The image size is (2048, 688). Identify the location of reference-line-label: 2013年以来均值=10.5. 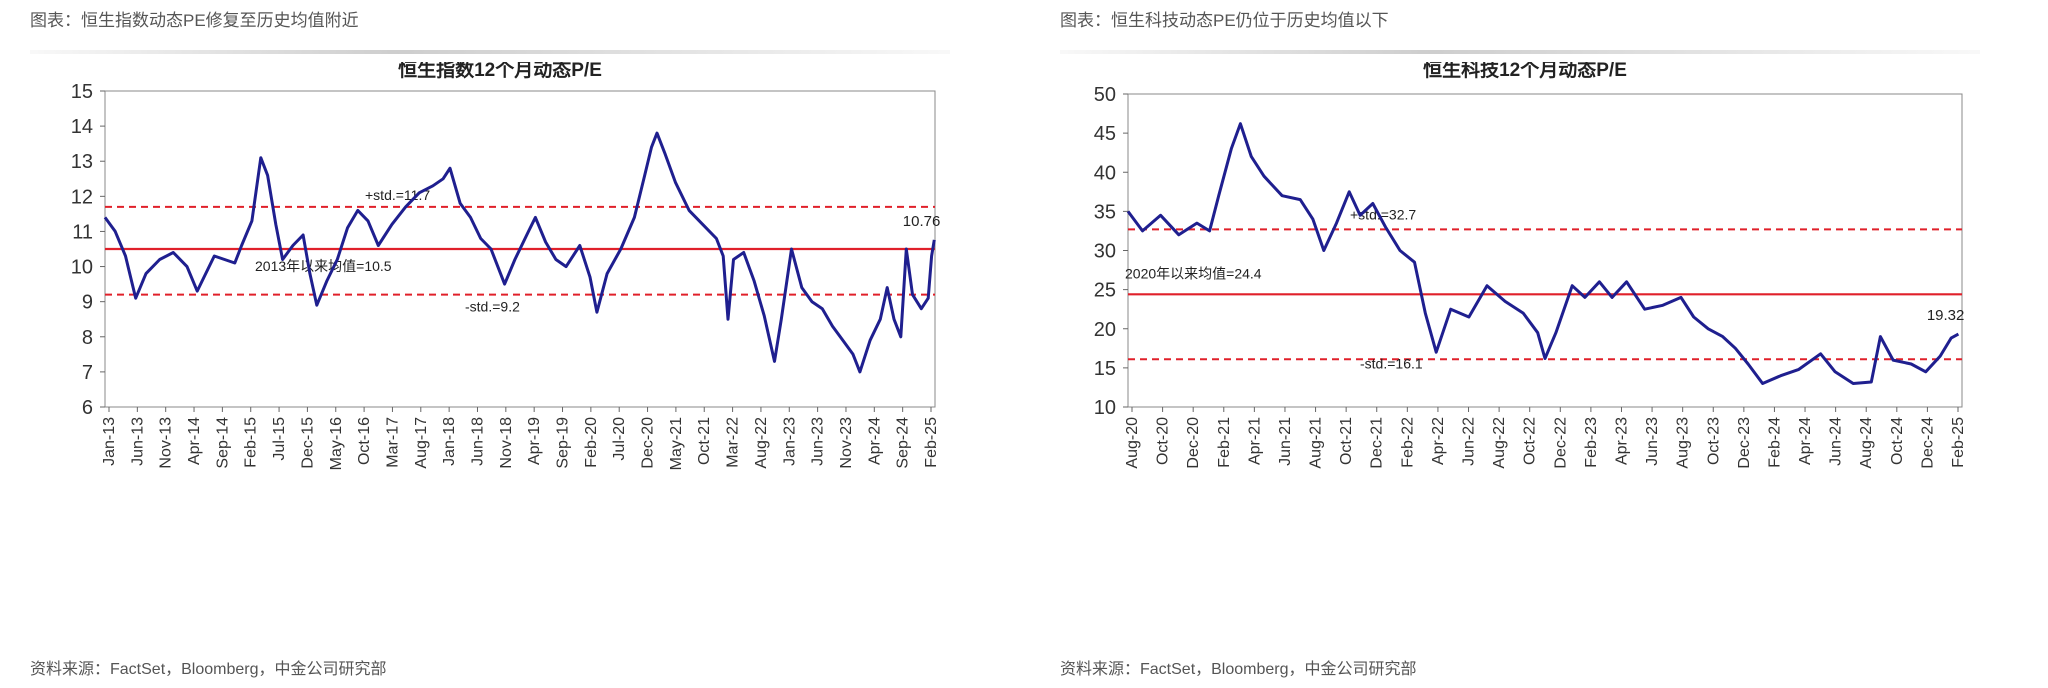
(323, 266).